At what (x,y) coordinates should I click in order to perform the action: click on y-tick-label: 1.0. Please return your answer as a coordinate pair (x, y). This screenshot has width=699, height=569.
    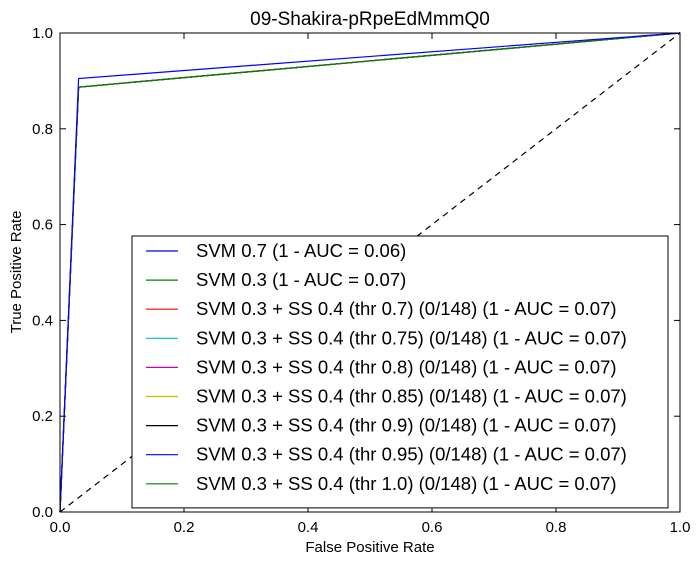
    Looking at the image, I should click on (42, 33).